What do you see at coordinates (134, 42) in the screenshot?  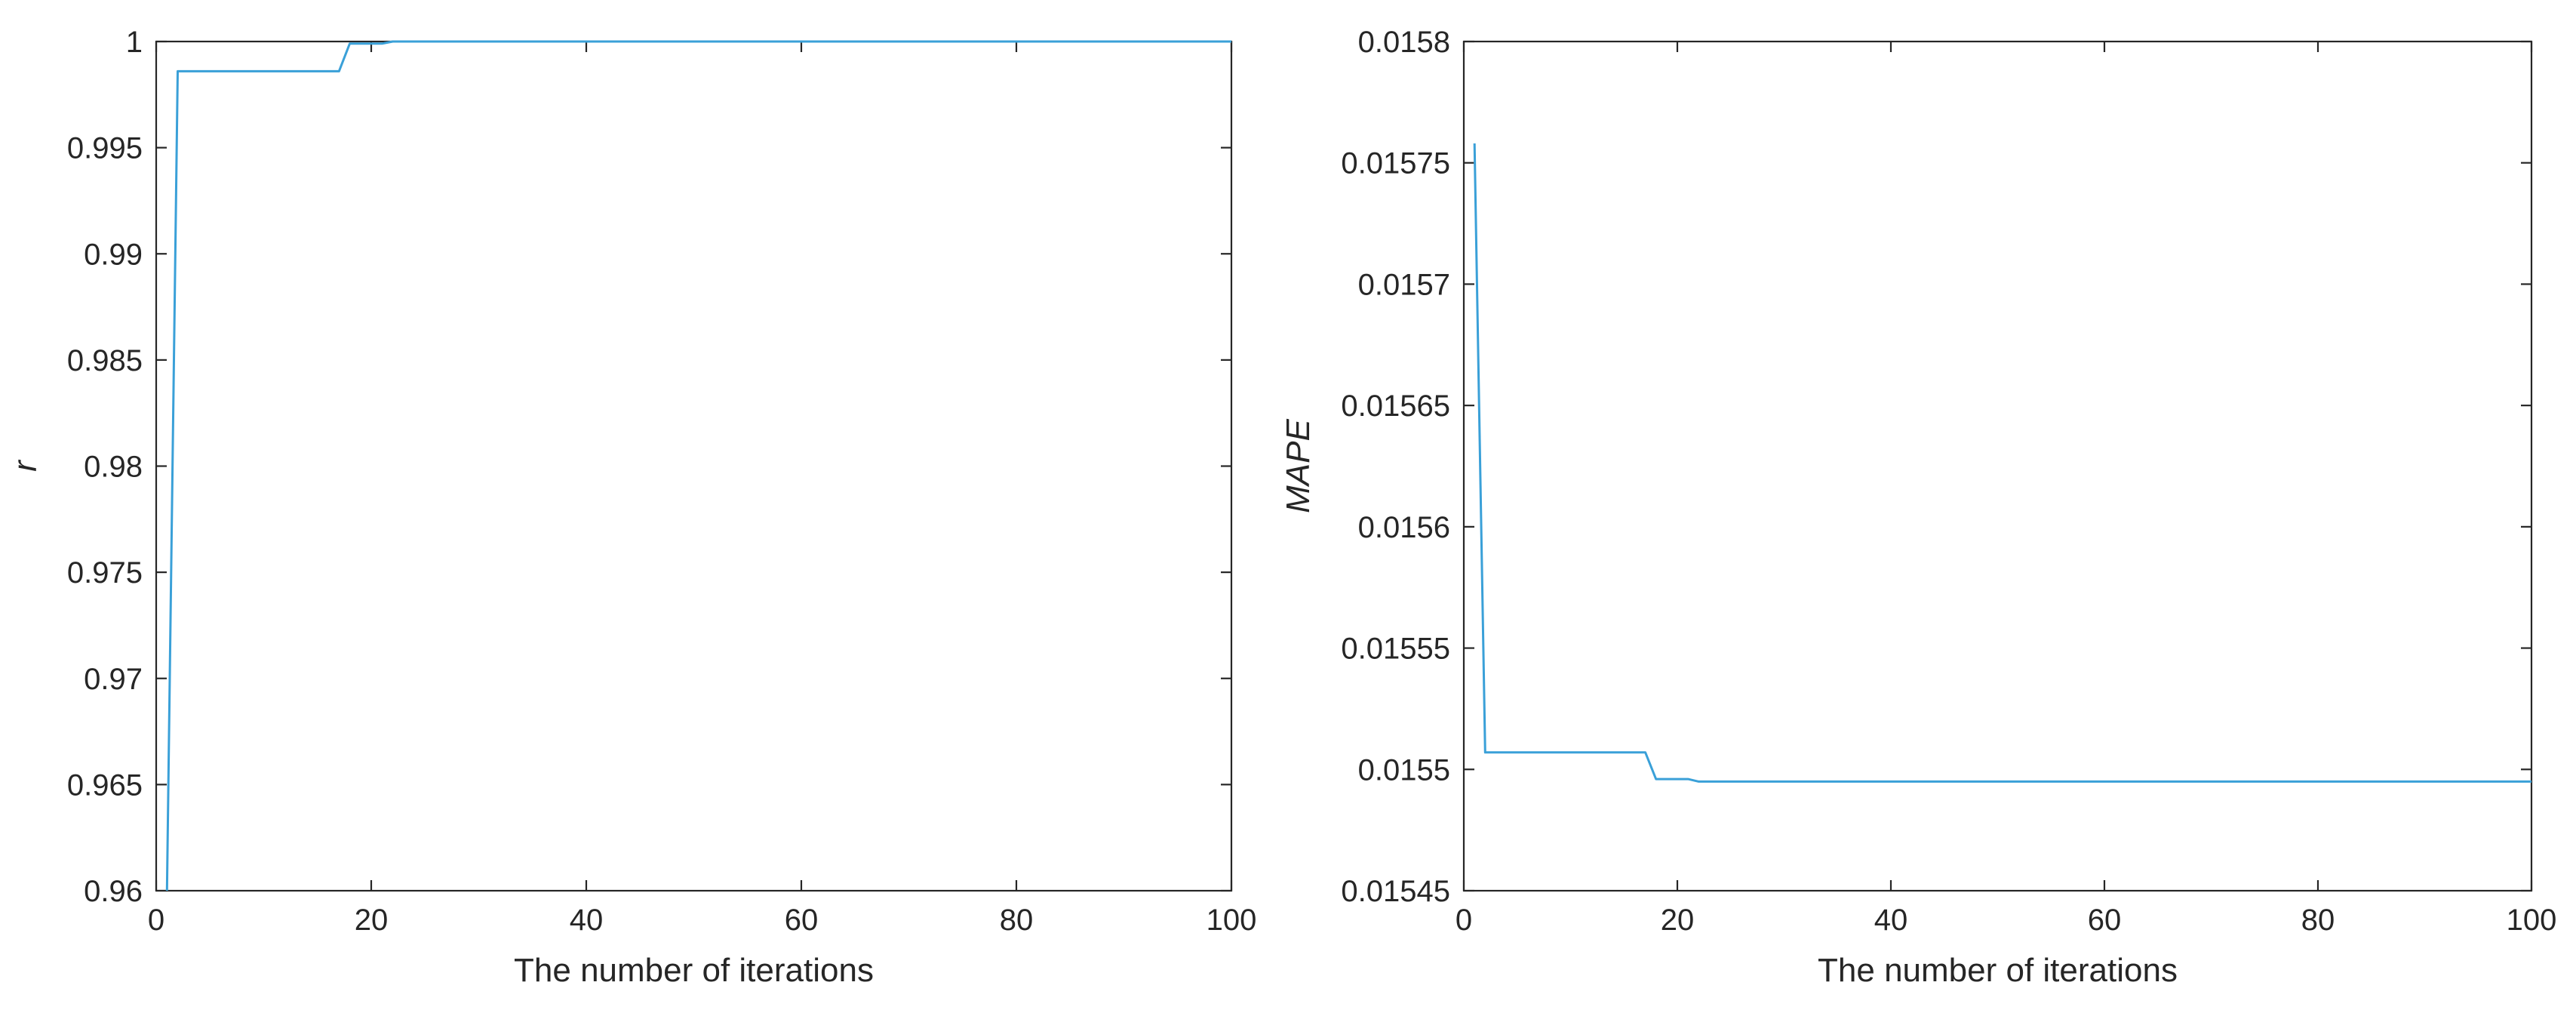 I see `r-y-tick-label: 1` at bounding box center [134, 42].